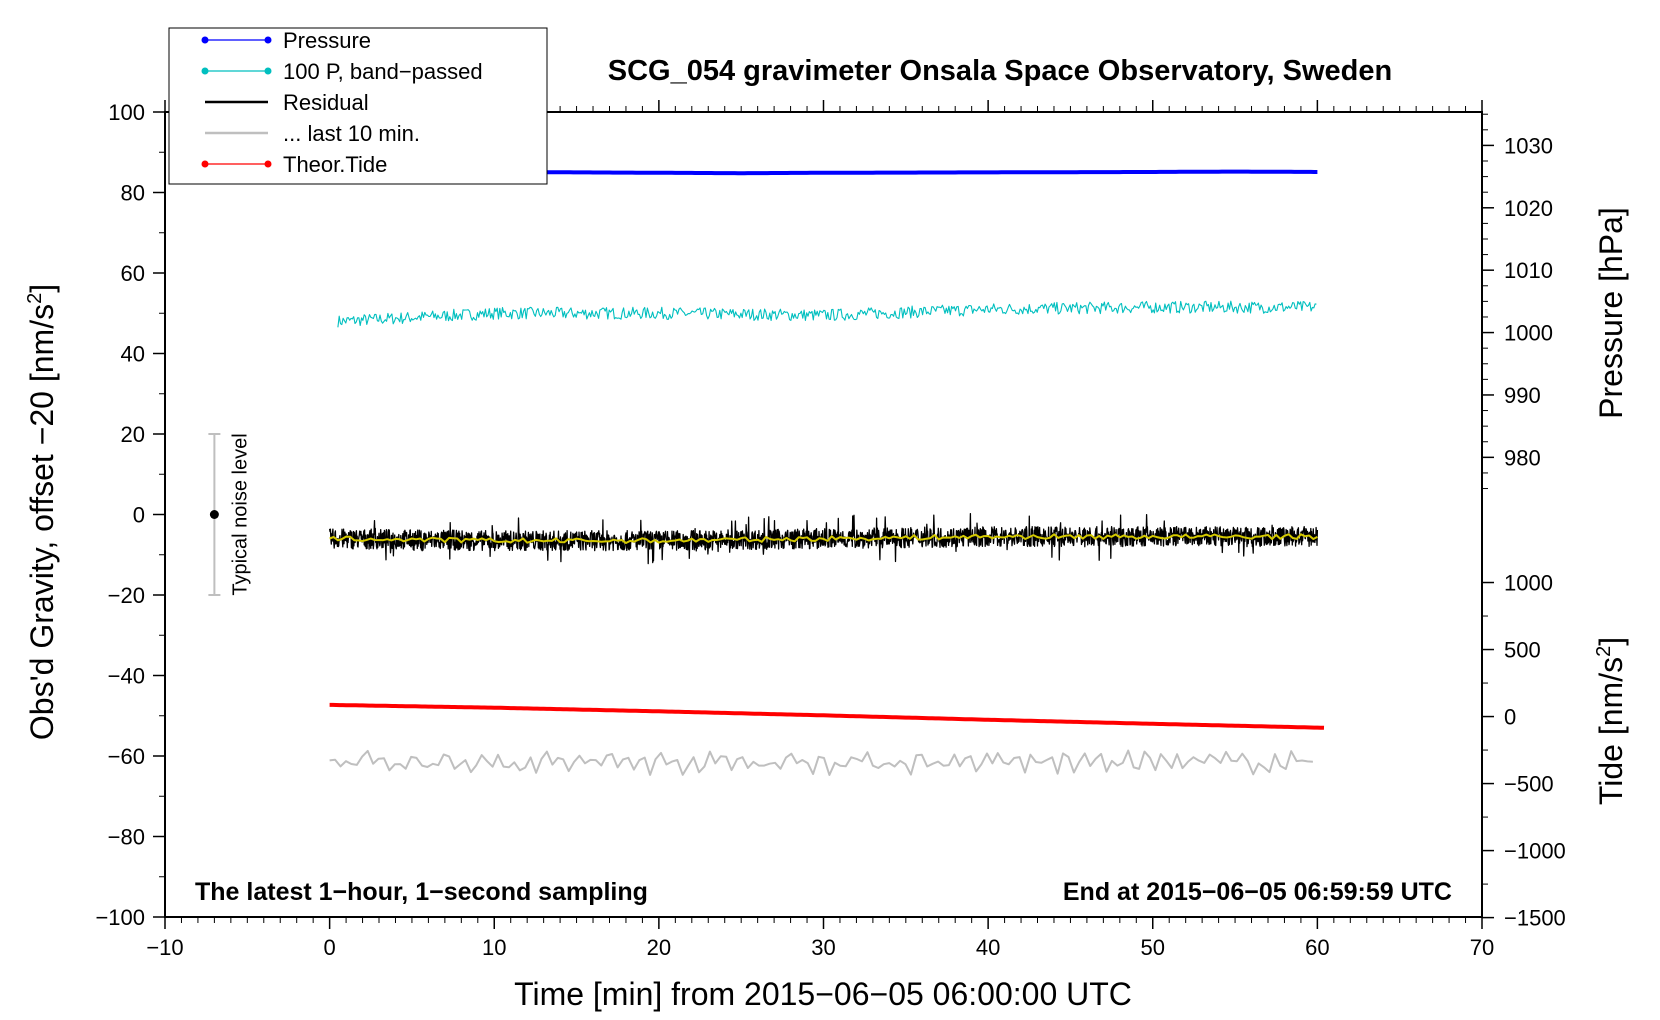  I want to click on y-axis-title-tide-tail: ], so click(1611, 641).